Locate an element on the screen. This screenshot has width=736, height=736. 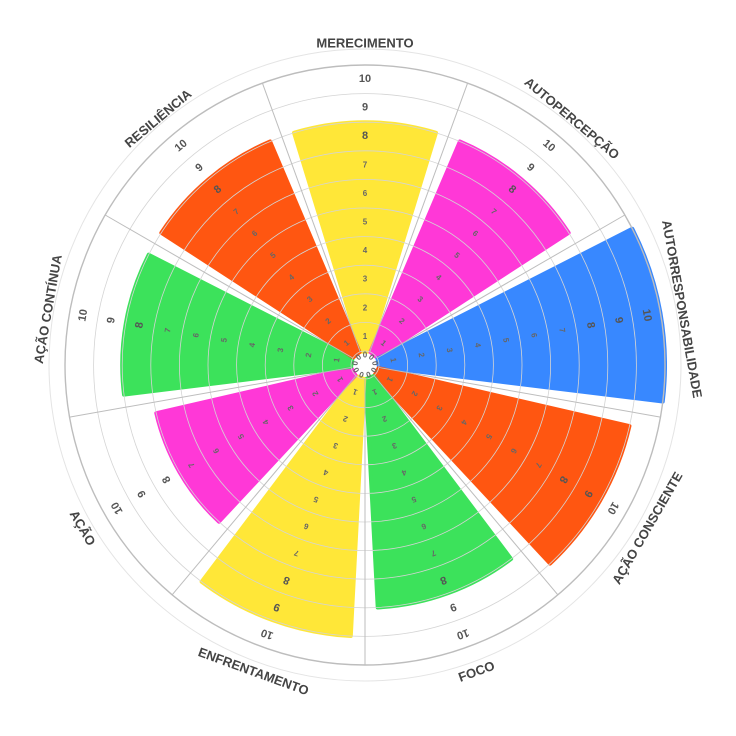
category-label-6: ENFRENTAMENTO is located at coordinates (253, 671).